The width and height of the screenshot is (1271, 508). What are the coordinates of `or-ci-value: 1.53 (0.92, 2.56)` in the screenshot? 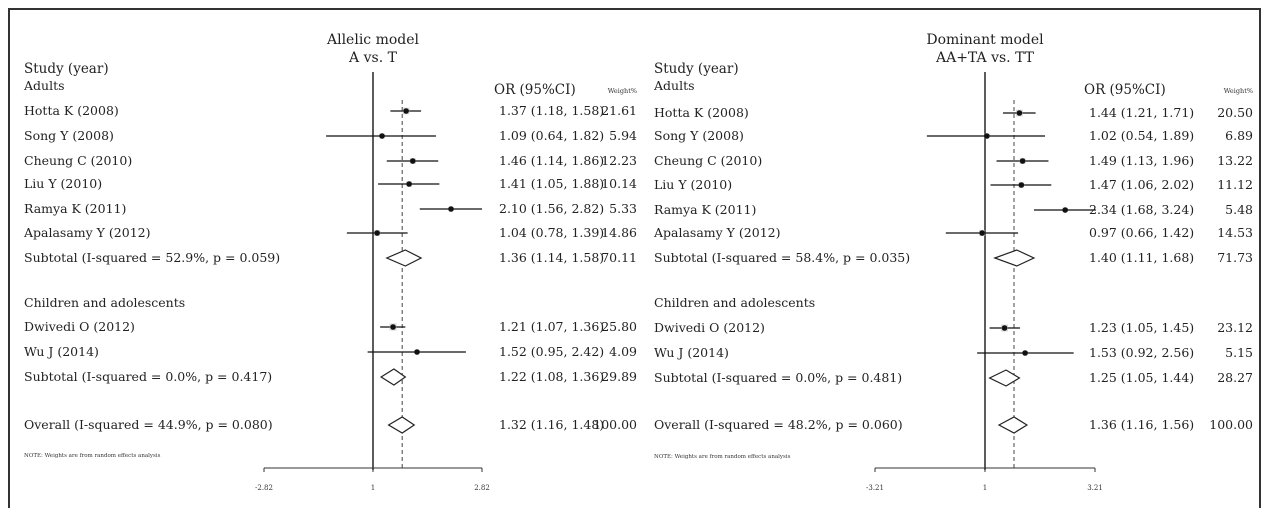 It's located at (1141, 352).